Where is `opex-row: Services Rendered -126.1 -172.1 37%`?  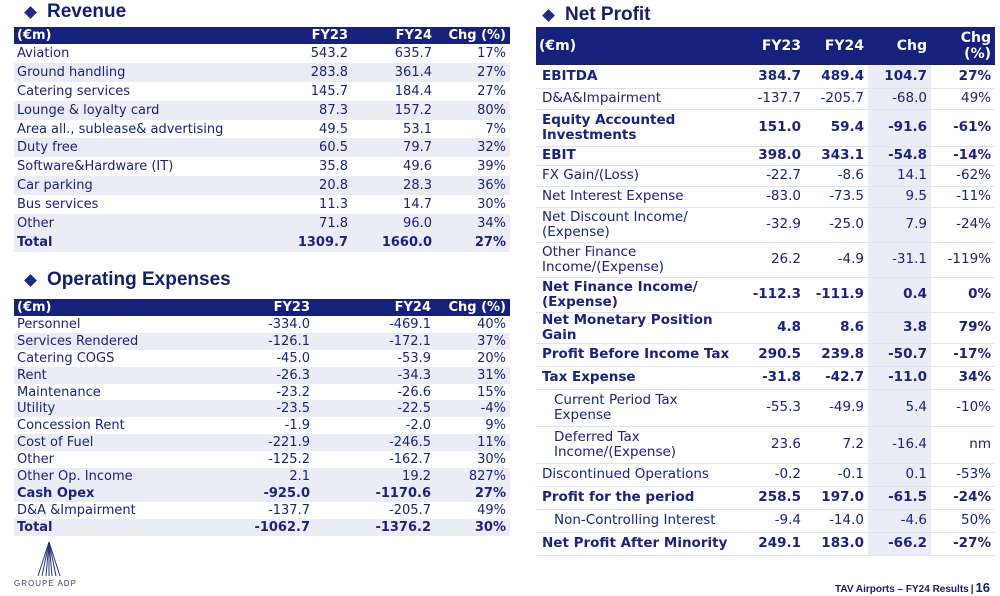
opex-row: Services Rendered -126.1 -172.1 37% is located at coordinates (262, 341).